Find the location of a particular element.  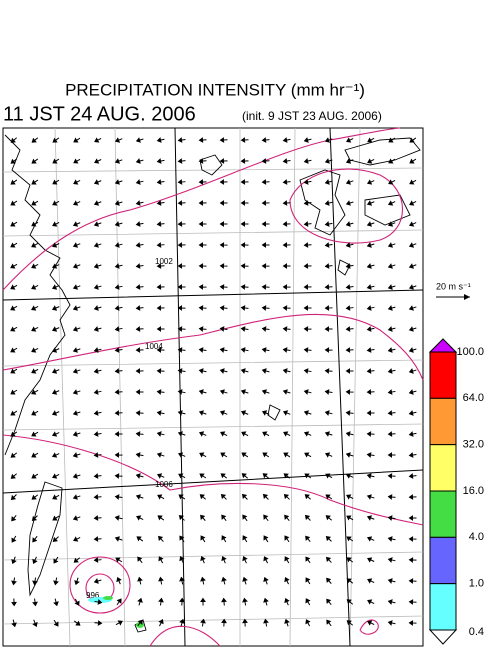

colorbar-segment is located at coordinates (443, 375).